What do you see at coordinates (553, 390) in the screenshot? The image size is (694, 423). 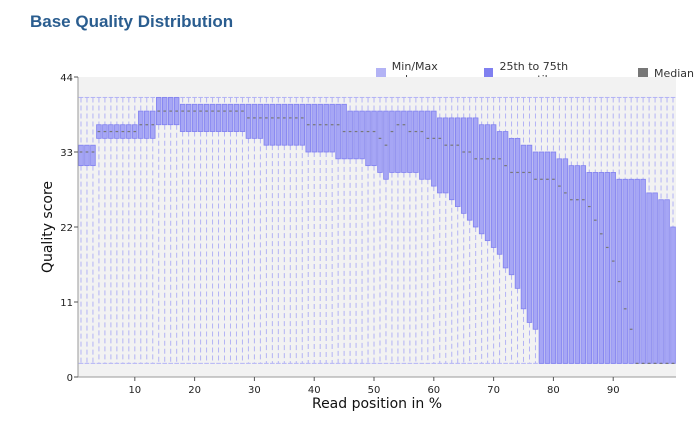 I see `x-tick-label: 80` at bounding box center [553, 390].